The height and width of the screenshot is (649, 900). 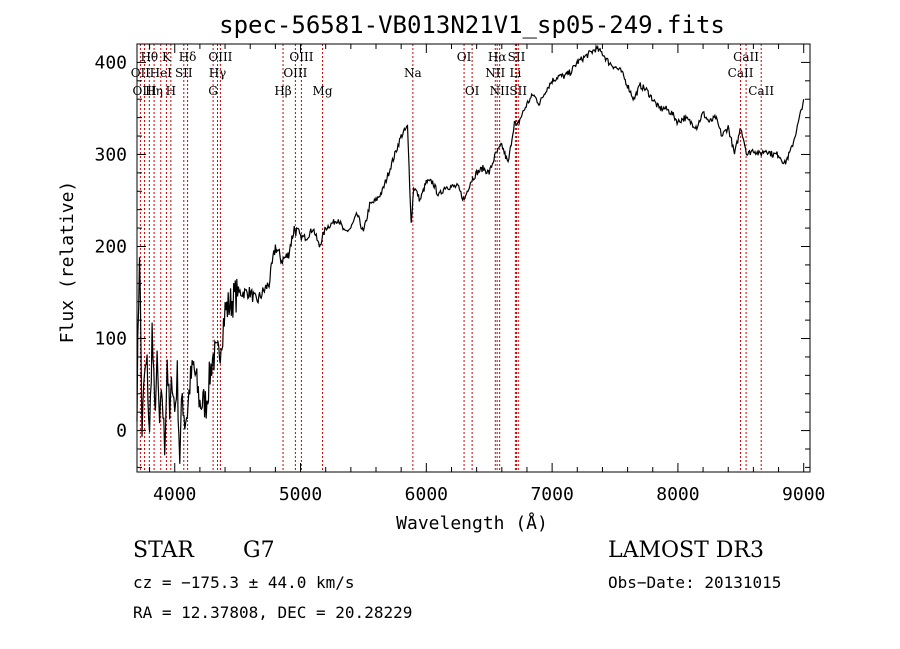 I want to click on survey-name: LAMOST DR3, so click(x=686, y=550).